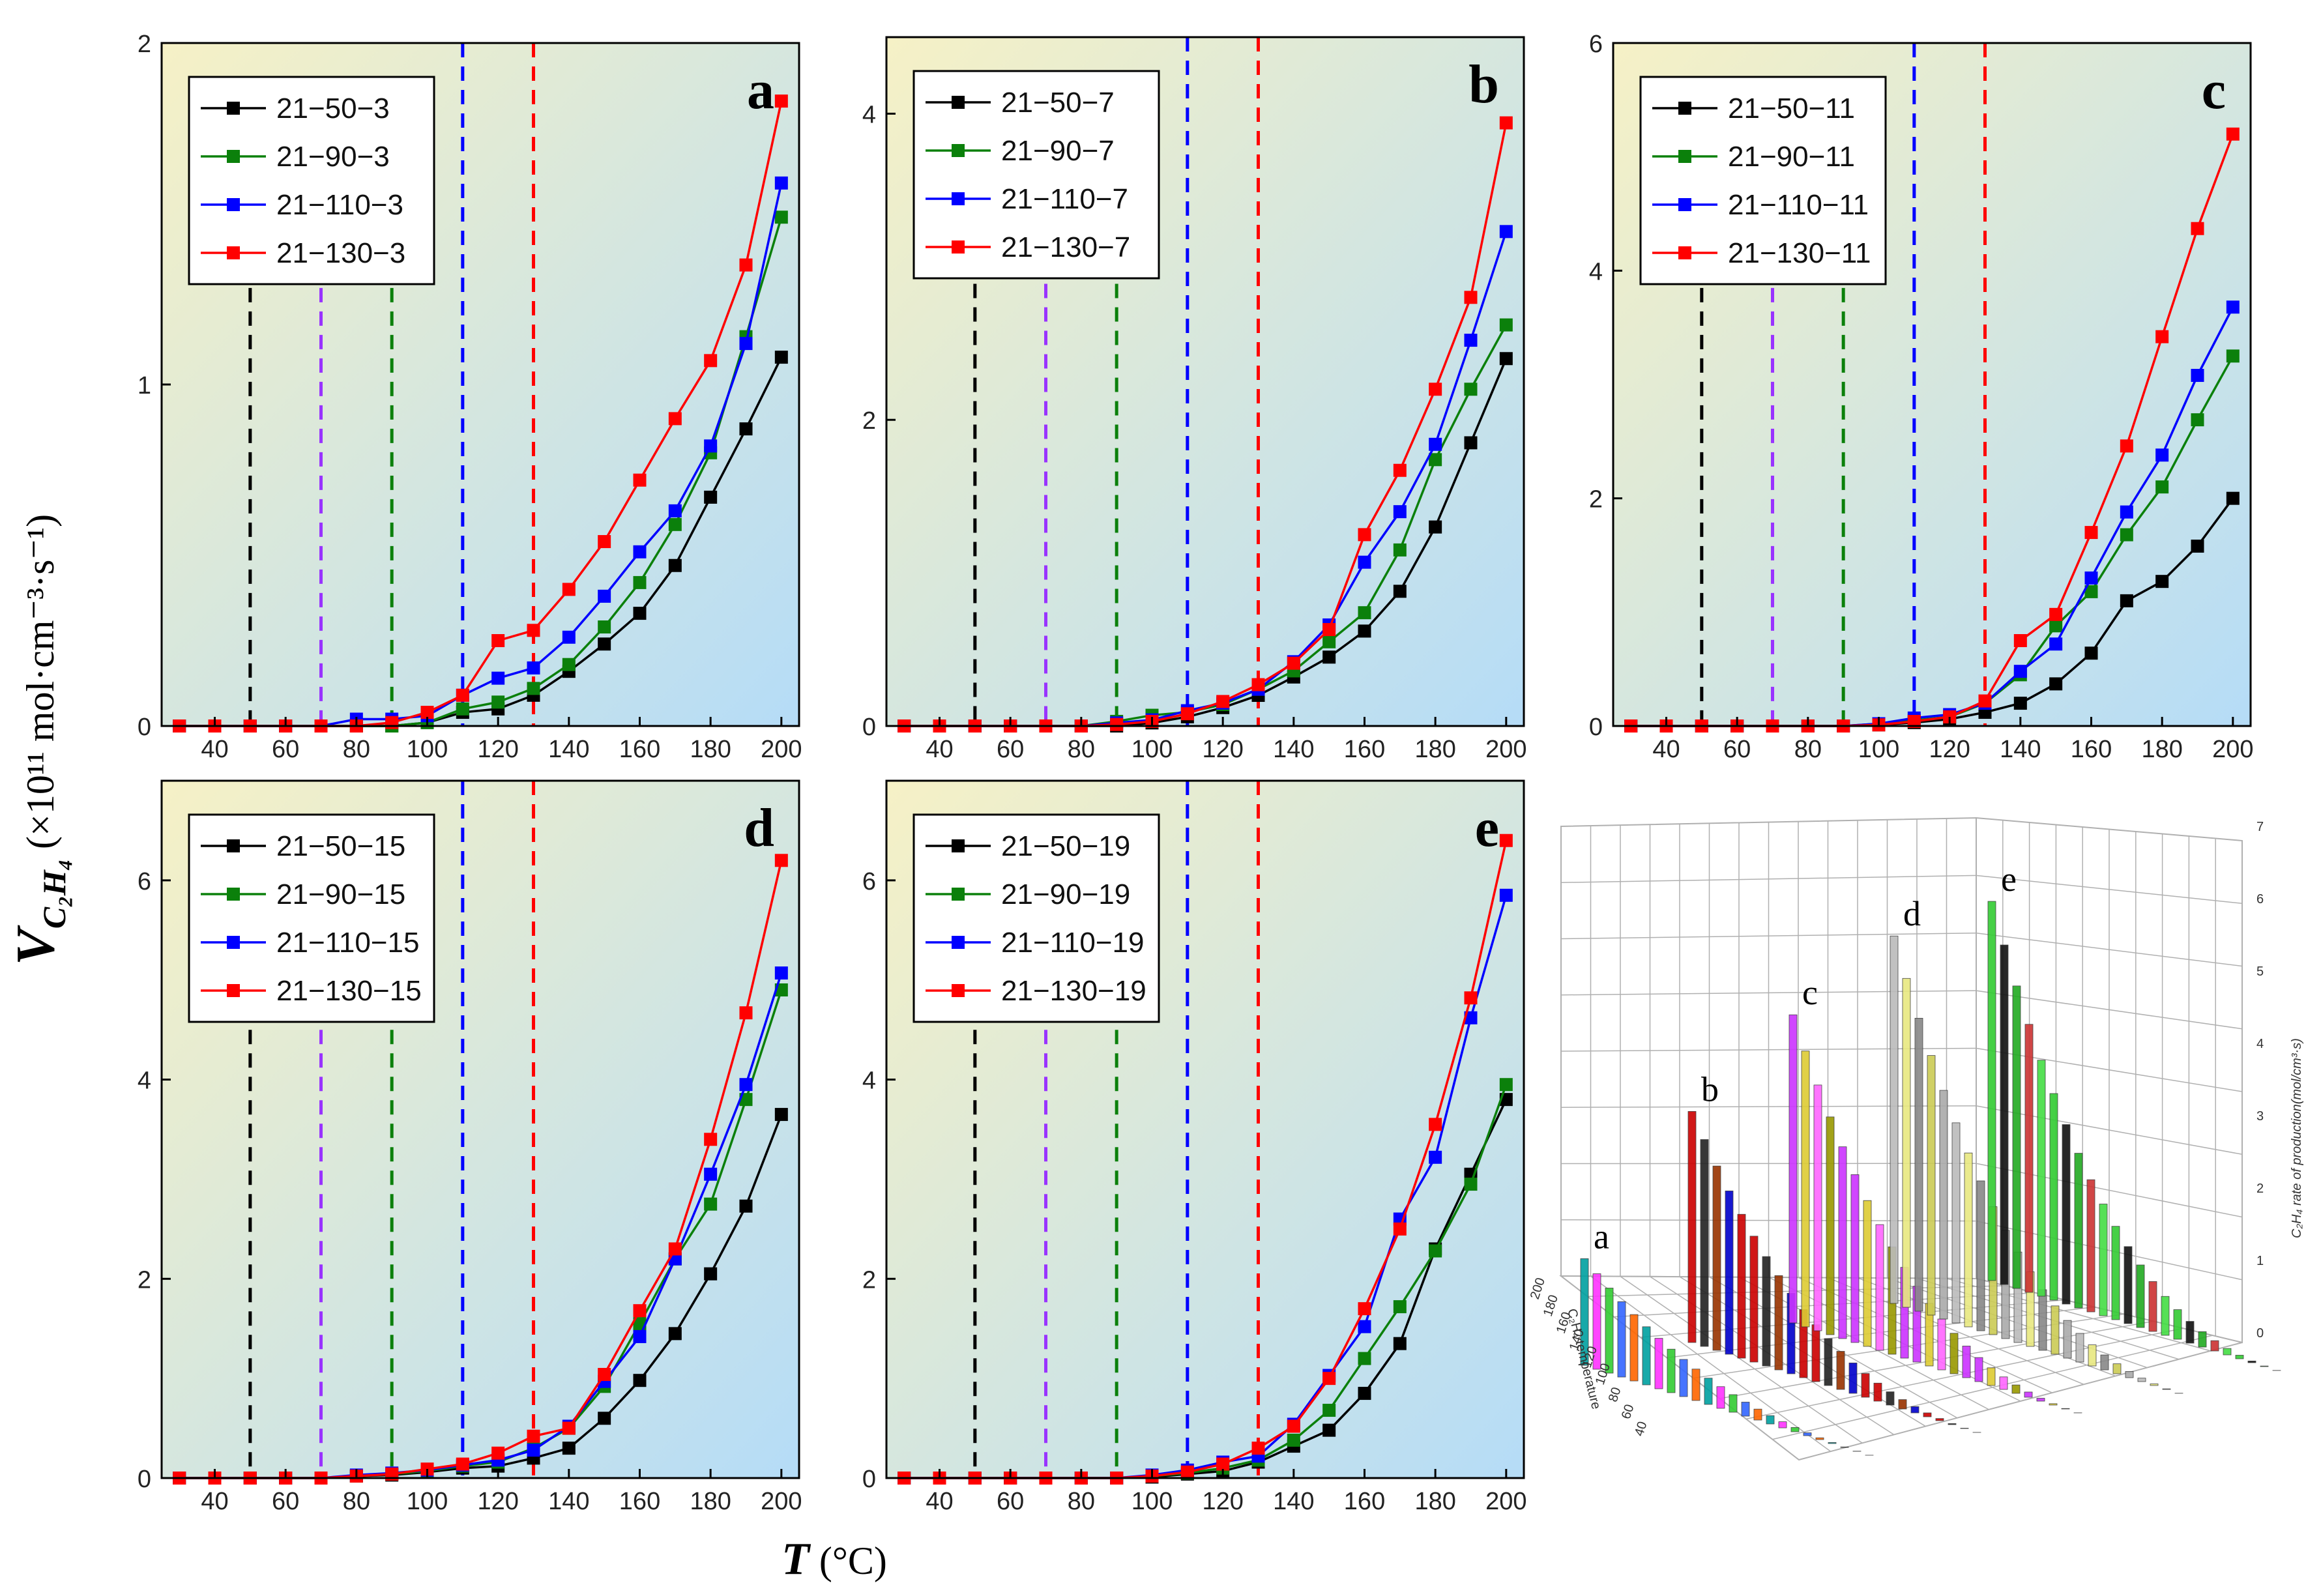 The image size is (2321, 1596). I want to click on y-axis-title-sub: C₂H₄, so click(54, 894).